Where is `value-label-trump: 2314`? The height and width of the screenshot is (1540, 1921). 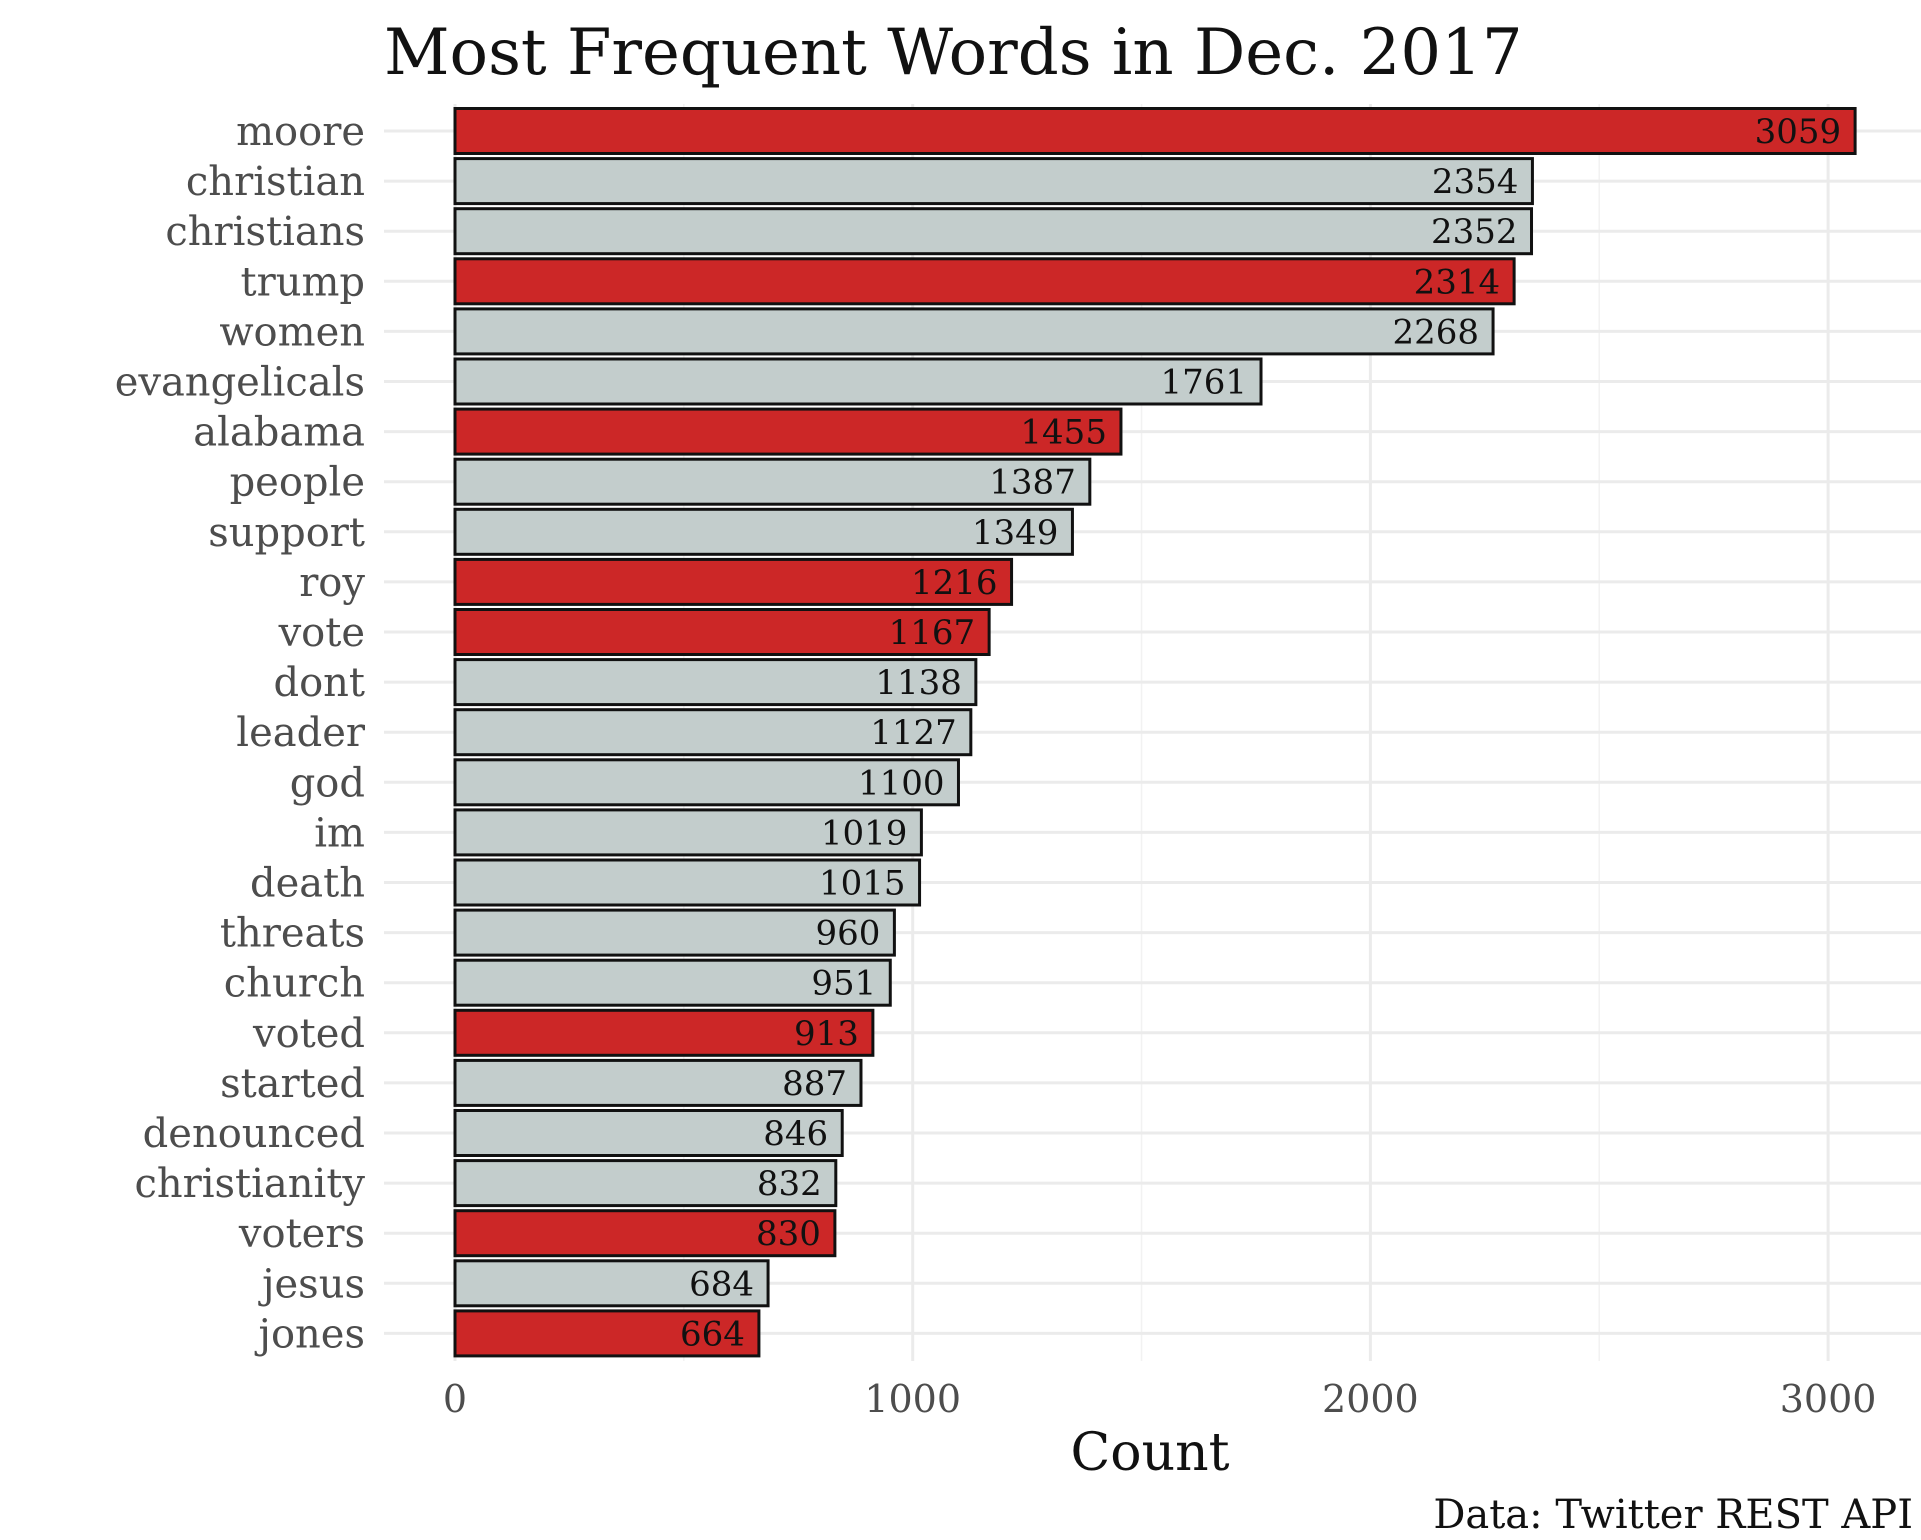 value-label-trump: 2314 is located at coordinates (1457, 282).